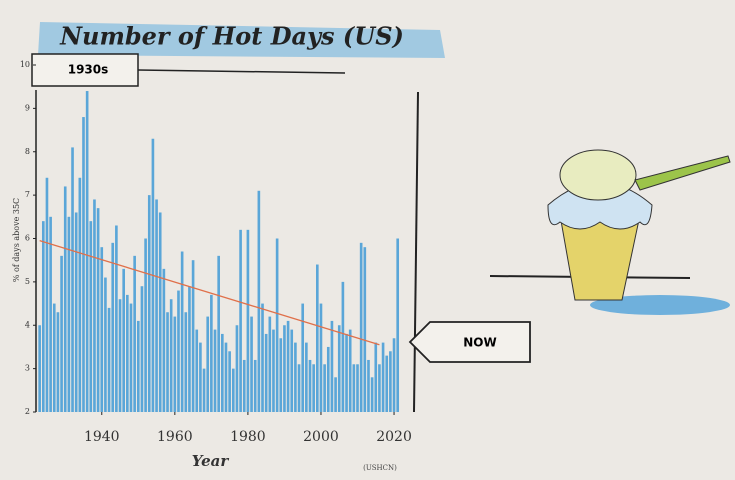  What do you see at coordinates (211, 461) in the screenshot?
I see `x-axis-title: Year` at bounding box center [211, 461].